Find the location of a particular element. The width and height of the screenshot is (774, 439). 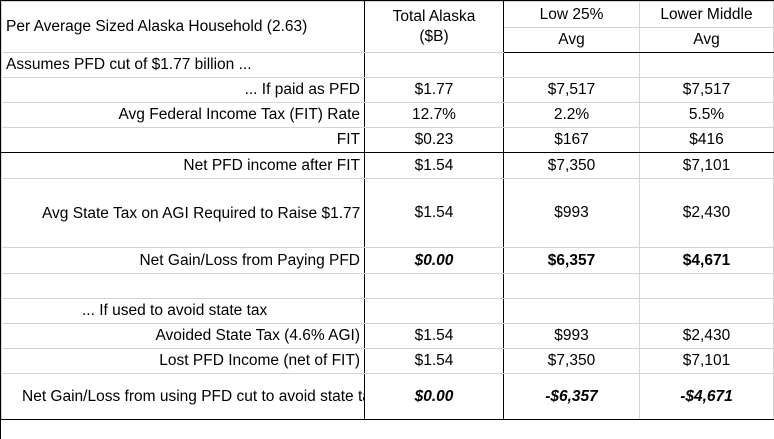

header-lowmid: Lower Middle is located at coordinates (706, 14).